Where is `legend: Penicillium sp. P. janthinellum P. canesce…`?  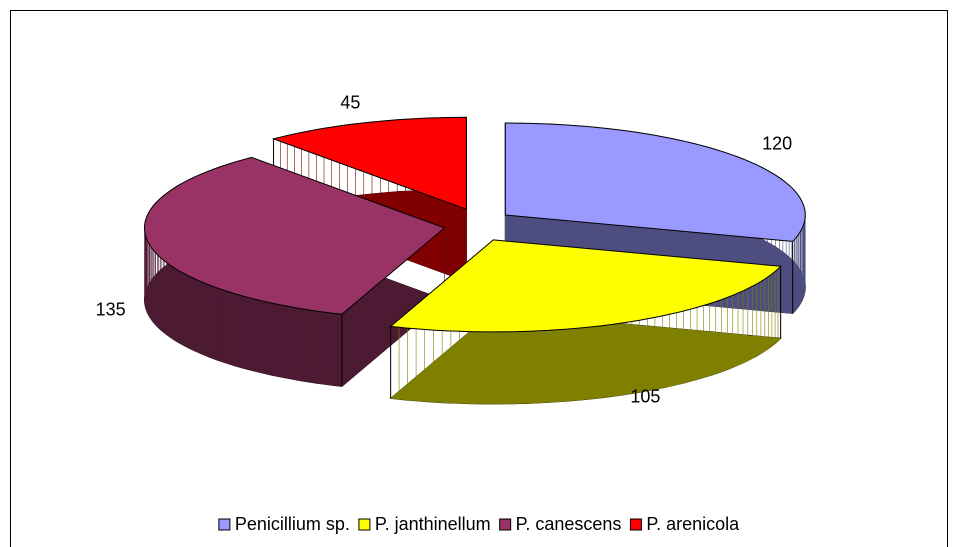
legend: Penicillium sp. P. janthinellum P. canesce… is located at coordinates (479, 524).